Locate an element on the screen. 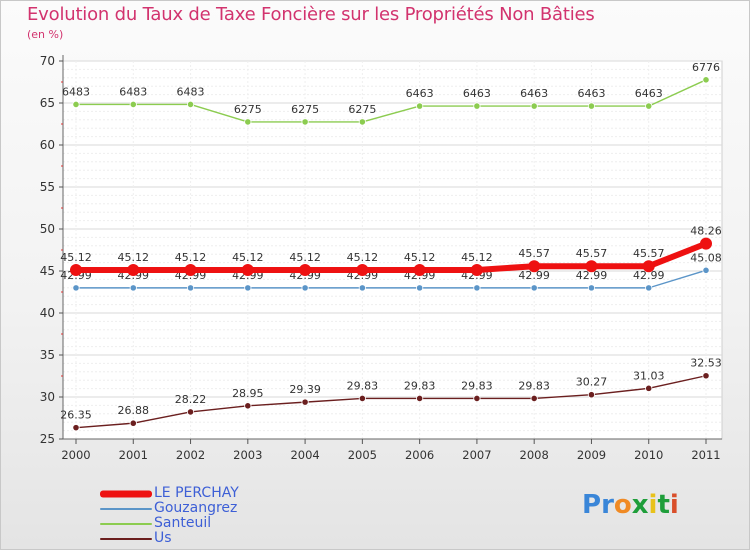 This screenshot has height=550, width=750. logo-letter: i is located at coordinates (653, 505).